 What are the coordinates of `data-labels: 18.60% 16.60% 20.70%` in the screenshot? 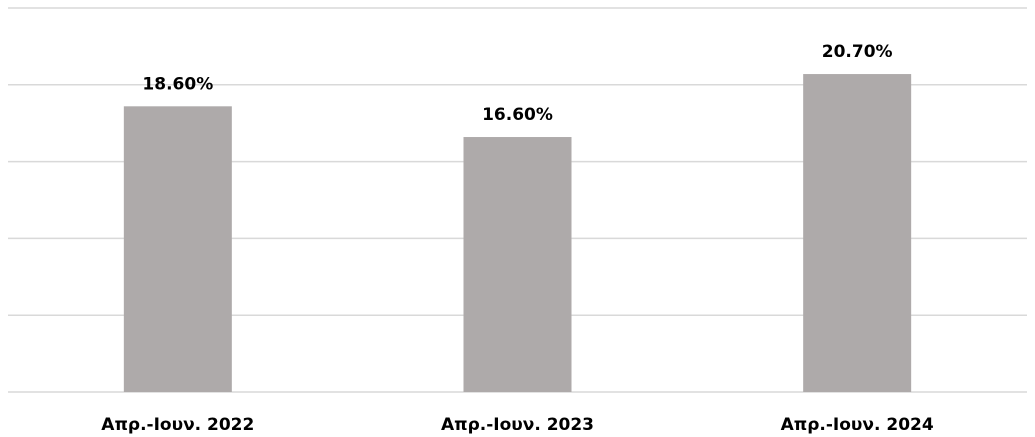 It's located at (517, 83).